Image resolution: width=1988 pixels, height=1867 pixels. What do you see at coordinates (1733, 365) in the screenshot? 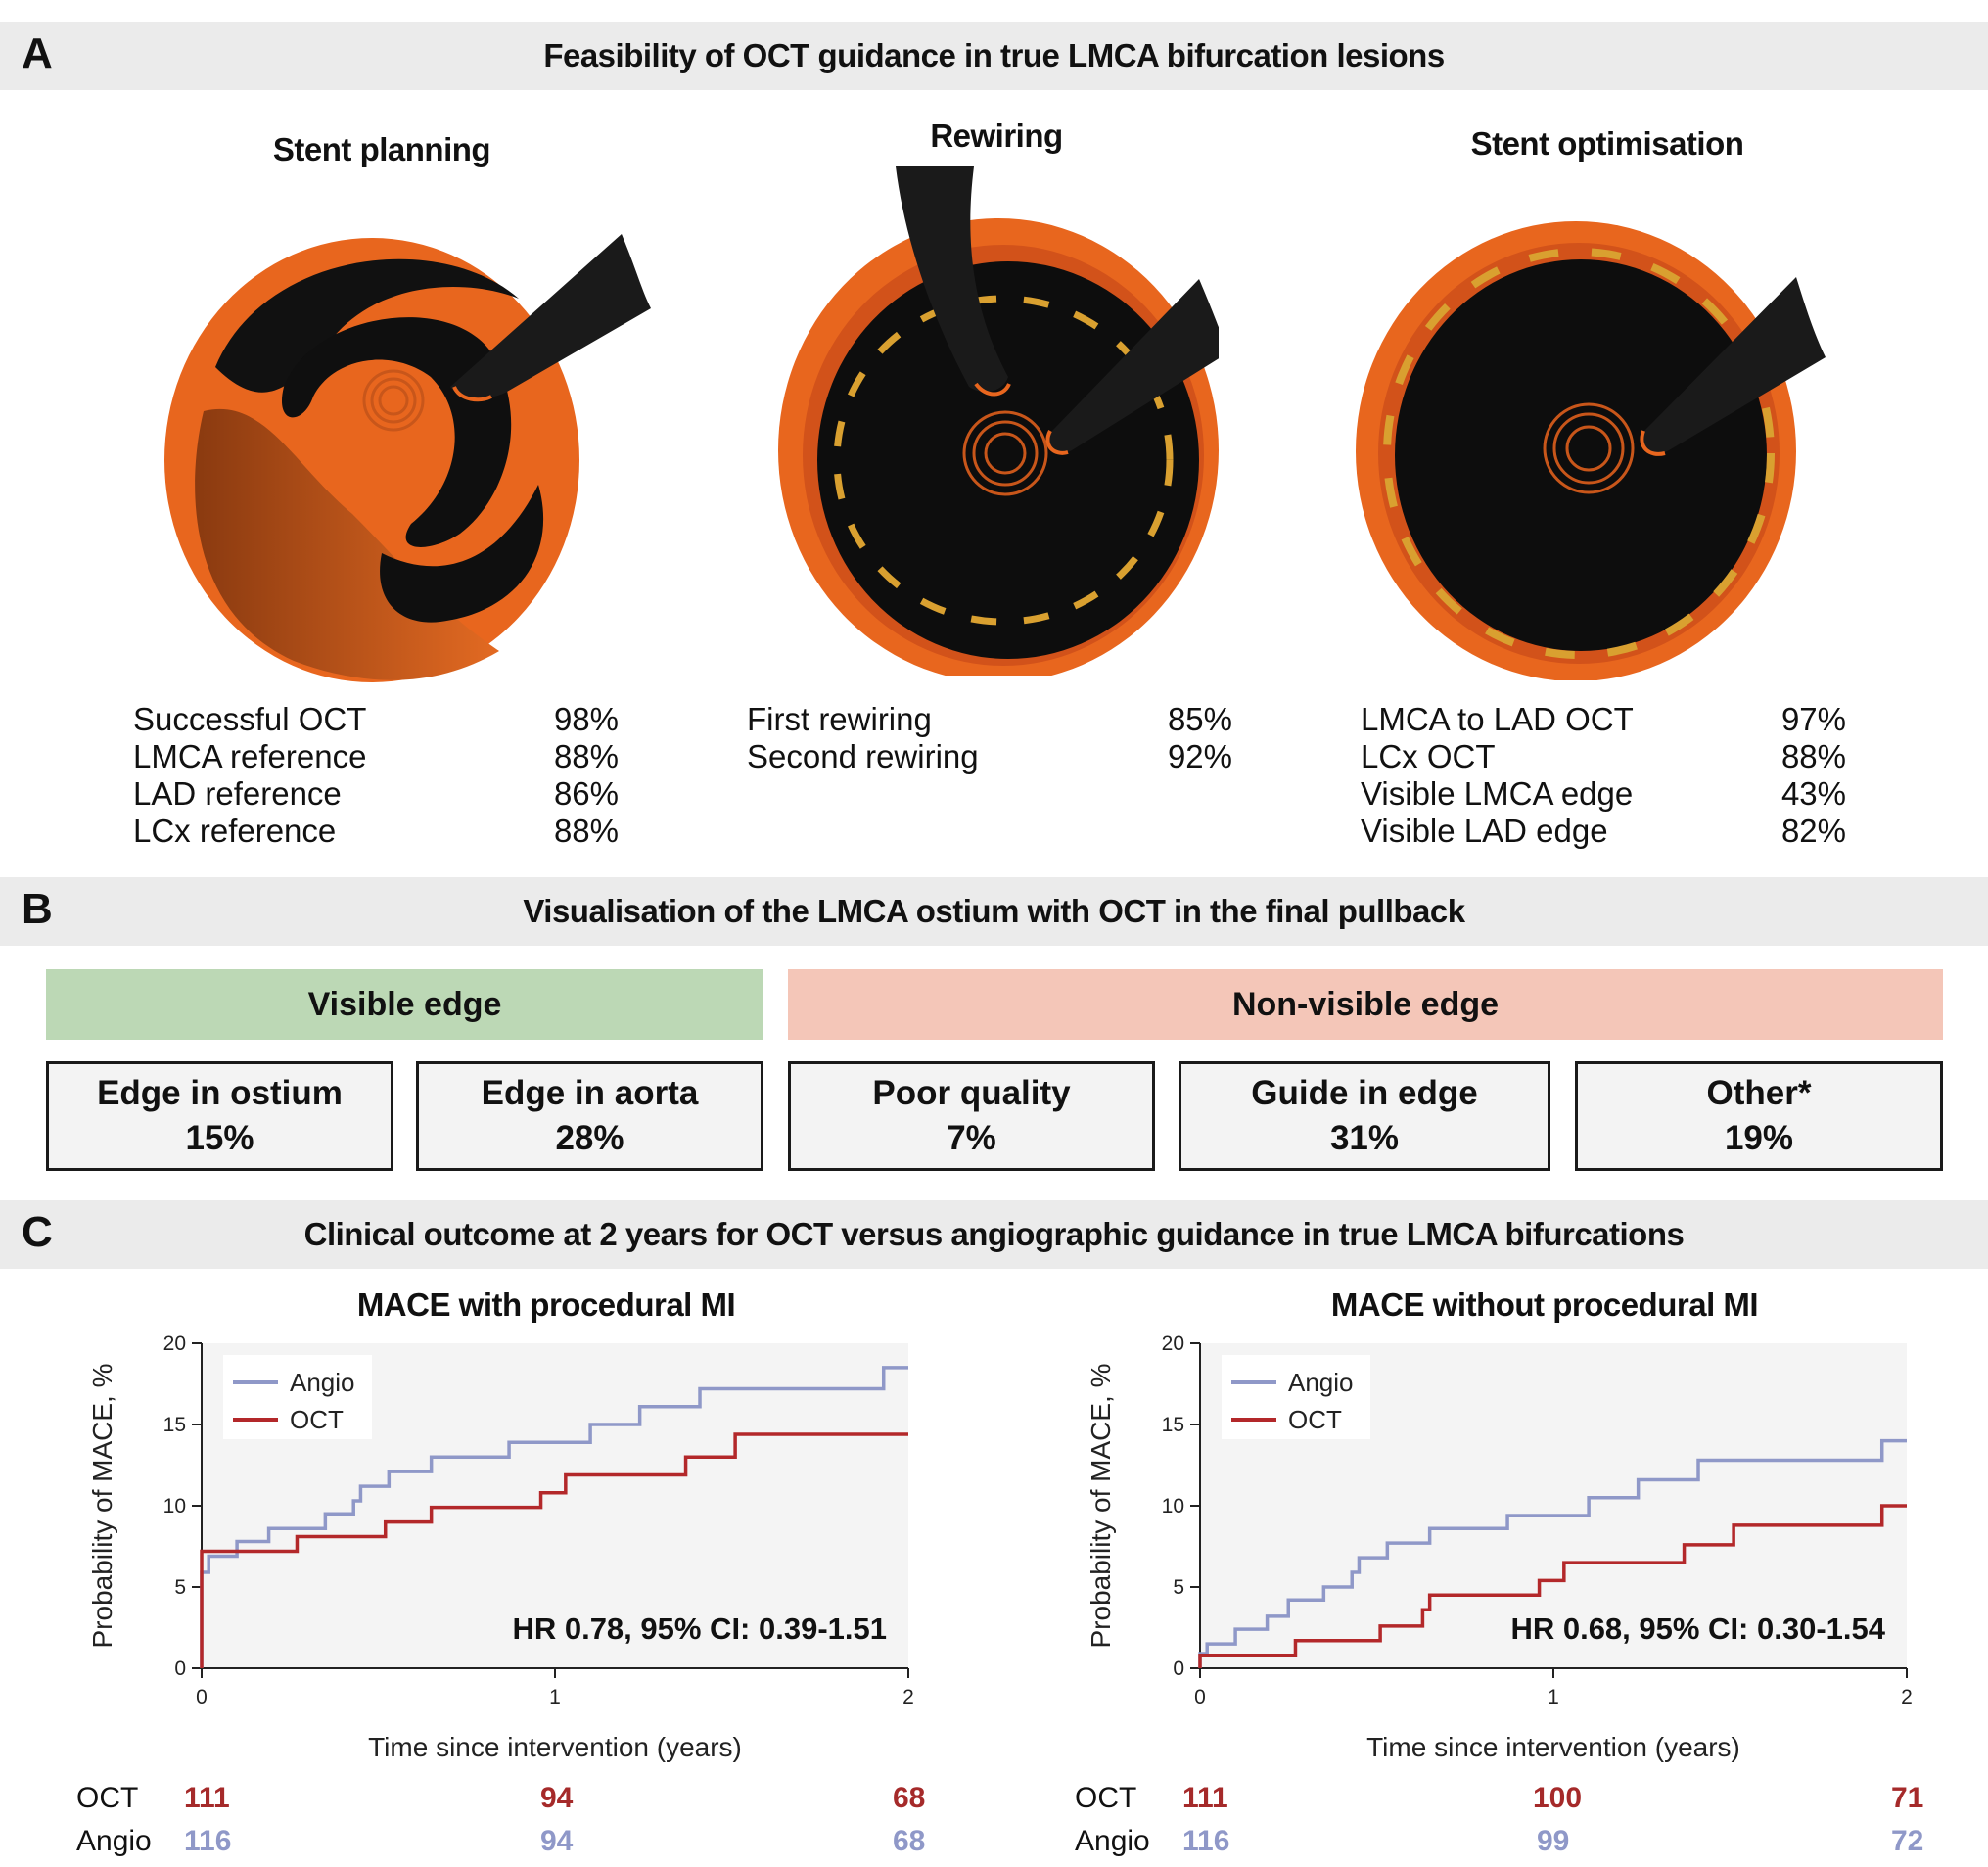
I see `guide-catheter` at bounding box center [1733, 365].